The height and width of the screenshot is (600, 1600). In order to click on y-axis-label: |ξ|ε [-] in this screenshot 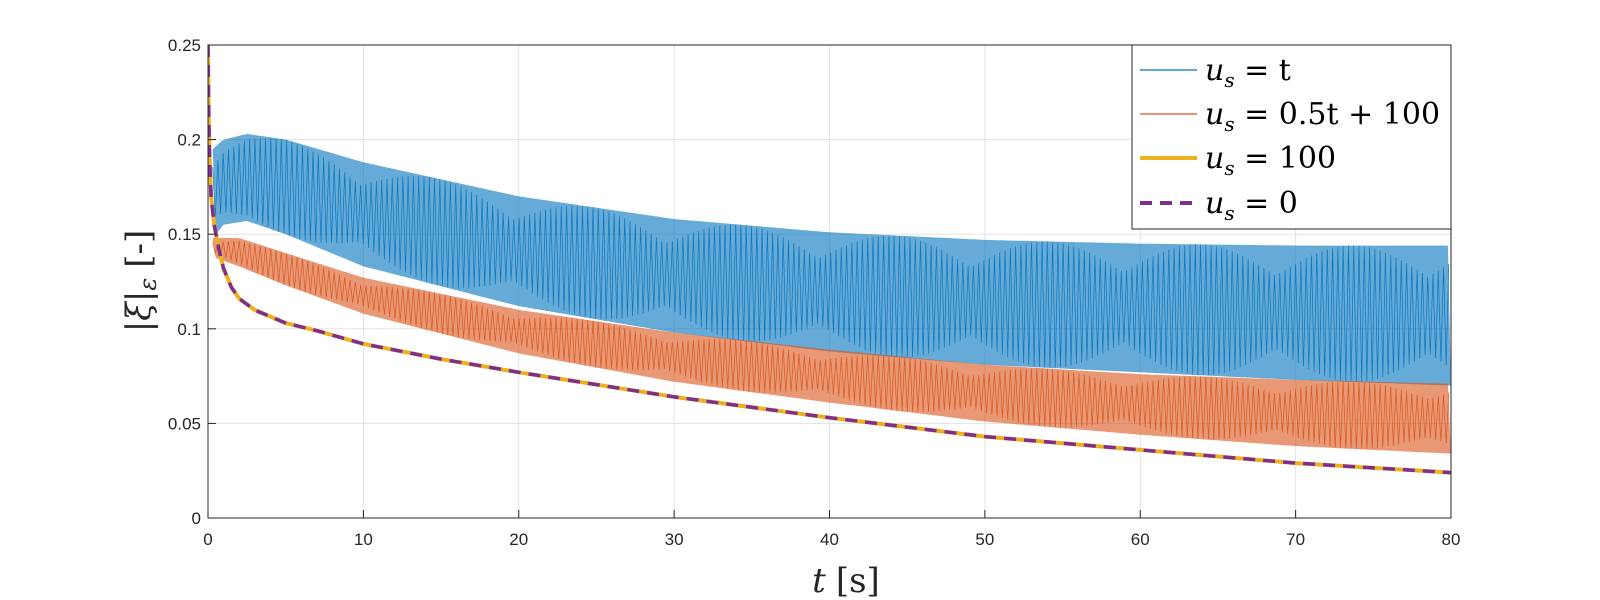, I will do `click(140, 281)`.